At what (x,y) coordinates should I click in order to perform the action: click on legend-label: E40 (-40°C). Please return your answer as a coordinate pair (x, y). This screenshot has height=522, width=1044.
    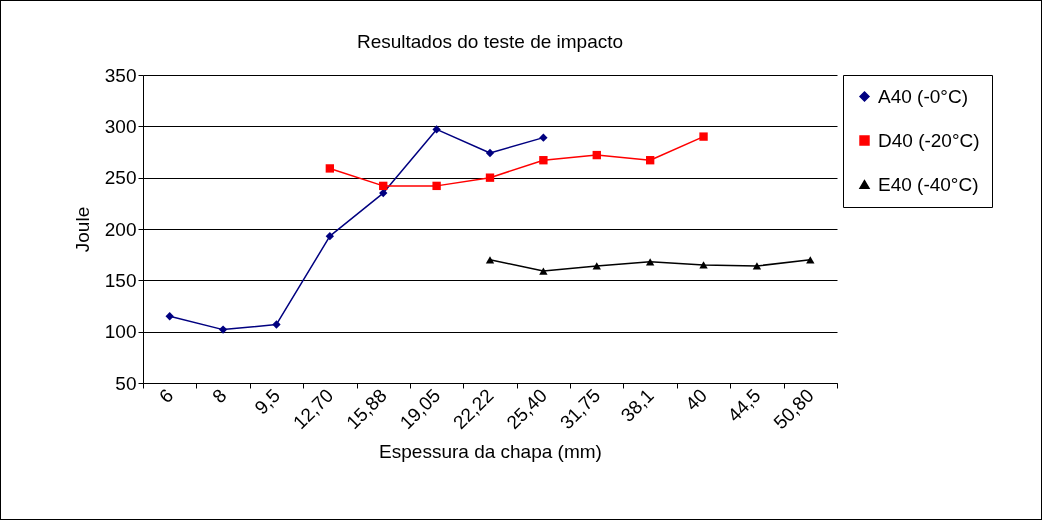
    Looking at the image, I should click on (928, 184).